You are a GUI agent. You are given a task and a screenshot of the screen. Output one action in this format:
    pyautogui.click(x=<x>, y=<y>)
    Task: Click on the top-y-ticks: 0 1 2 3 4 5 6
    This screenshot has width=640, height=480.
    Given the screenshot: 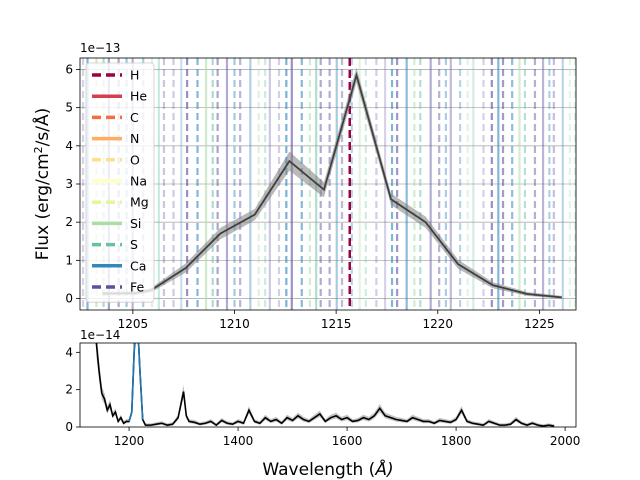 What is the action you would take?
    pyautogui.click(x=72, y=184)
    